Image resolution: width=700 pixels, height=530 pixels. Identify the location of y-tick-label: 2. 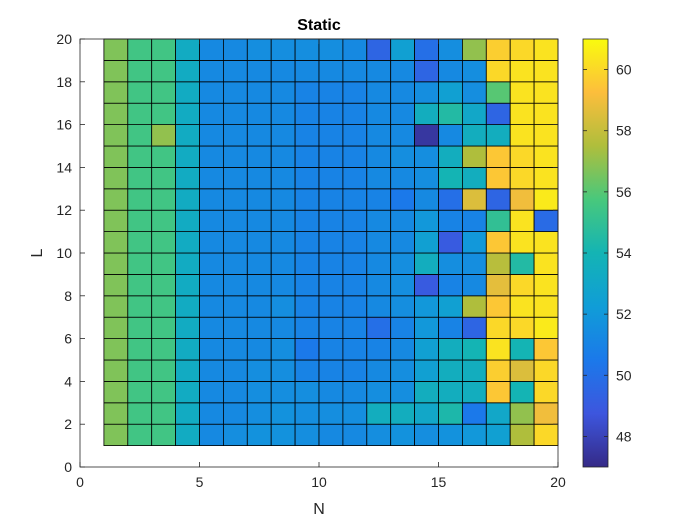
(68, 424).